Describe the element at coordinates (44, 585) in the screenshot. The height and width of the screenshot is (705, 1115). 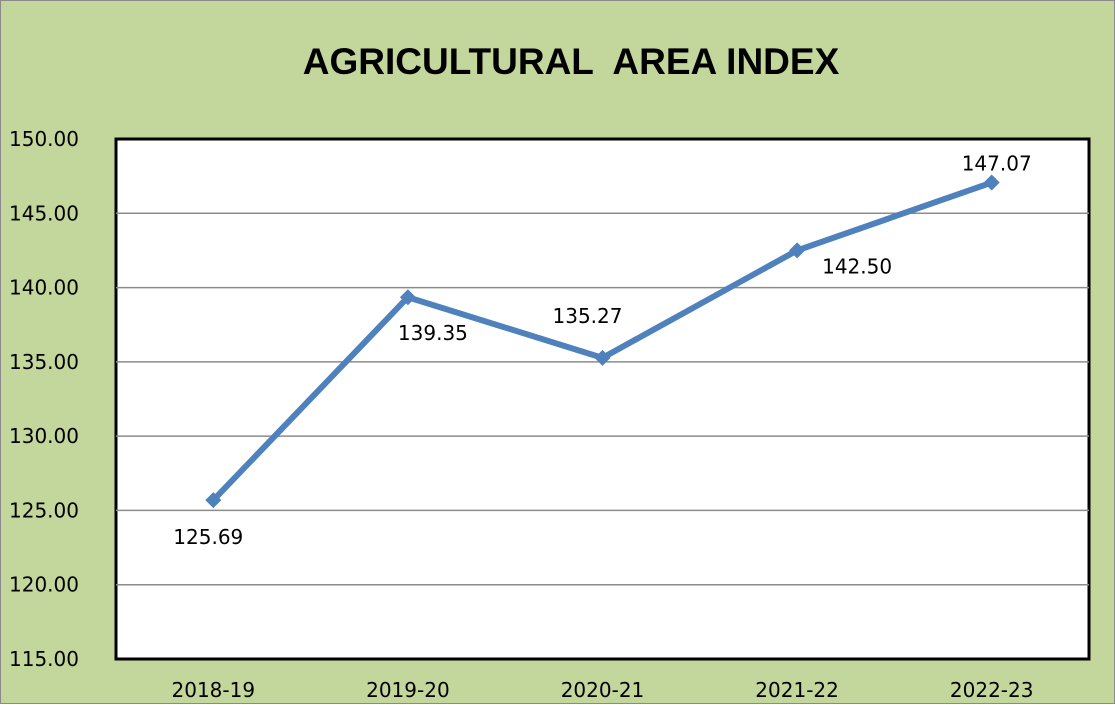
I see `y-tick-label: 120.00` at that location.